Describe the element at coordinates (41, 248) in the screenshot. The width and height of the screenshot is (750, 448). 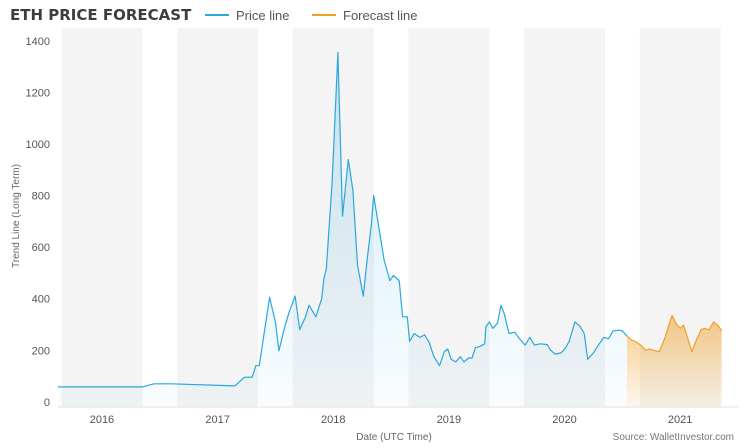
I see `y-tick-label: 600` at that location.